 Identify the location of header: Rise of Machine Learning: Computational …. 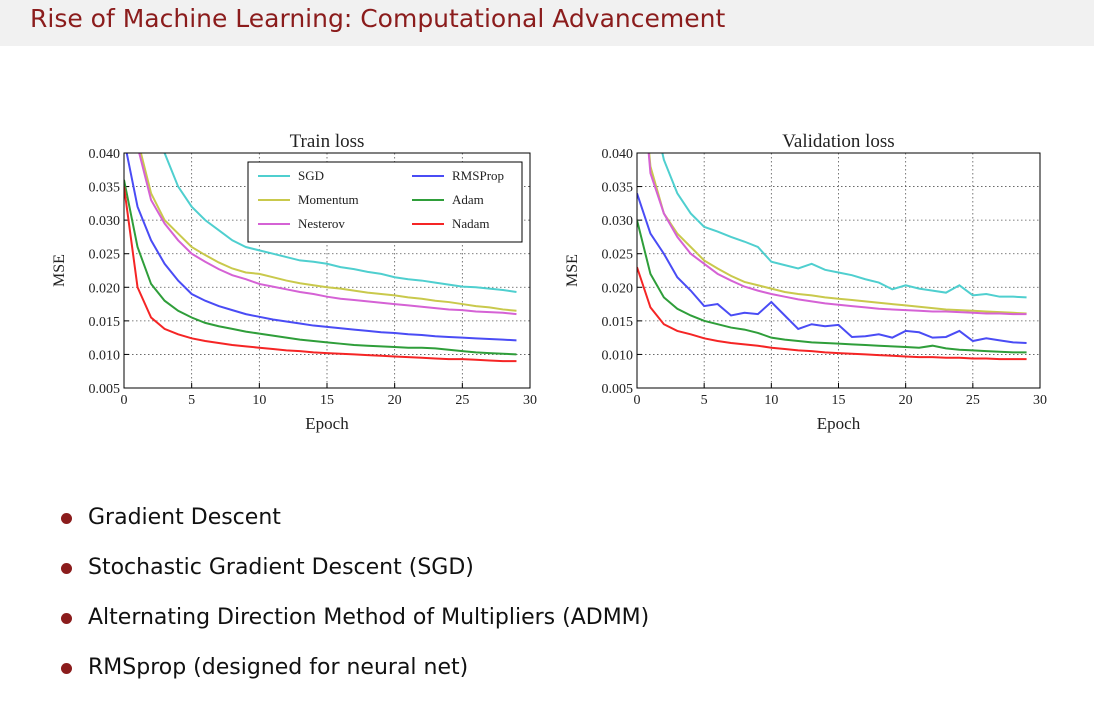
(547, 23).